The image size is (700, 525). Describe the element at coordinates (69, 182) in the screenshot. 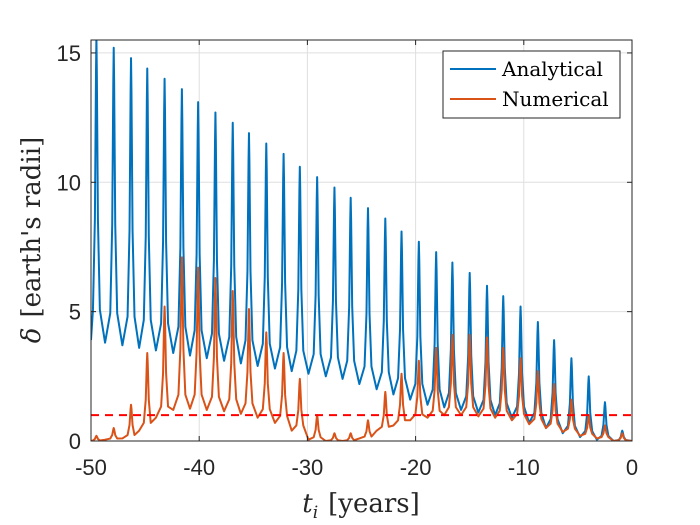

I see `y-tick-label: 10` at that location.